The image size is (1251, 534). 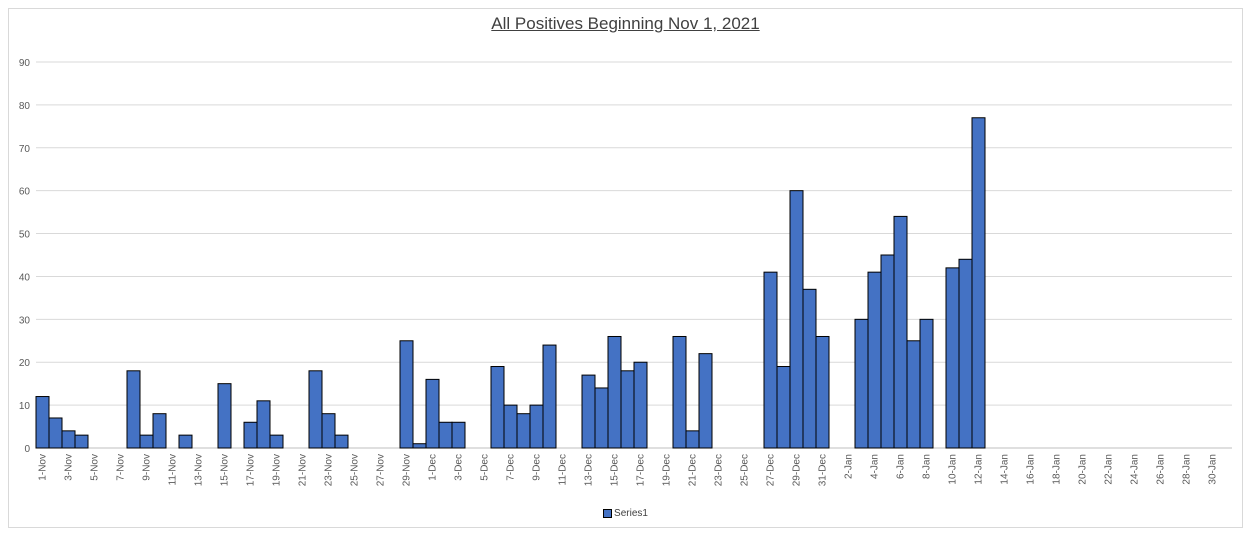 What do you see at coordinates (224, 416) in the screenshot?
I see `bar-15-Nov` at bounding box center [224, 416].